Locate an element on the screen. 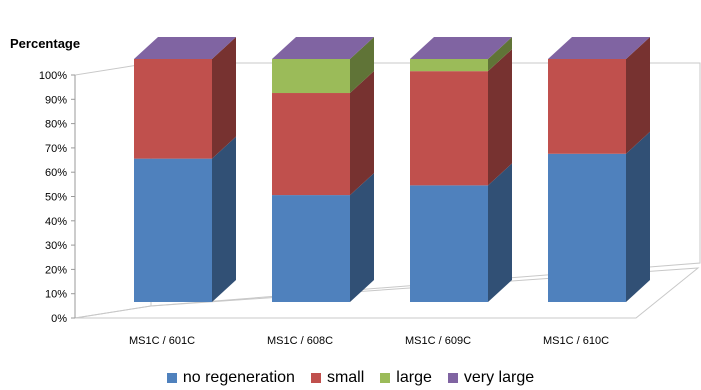 The height and width of the screenshot is (390, 701). legend-item-large: large is located at coordinates (406, 378).